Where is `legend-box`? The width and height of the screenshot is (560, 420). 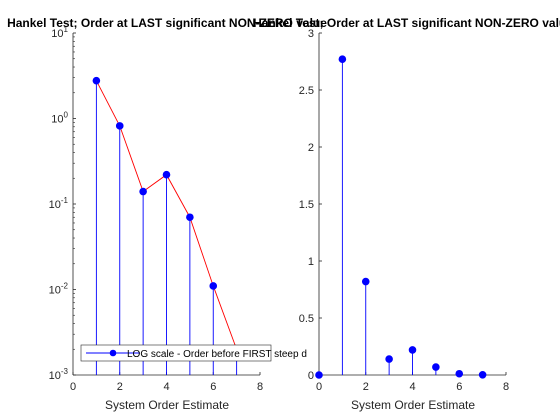
legend-box is located at coordinates (176, 353).